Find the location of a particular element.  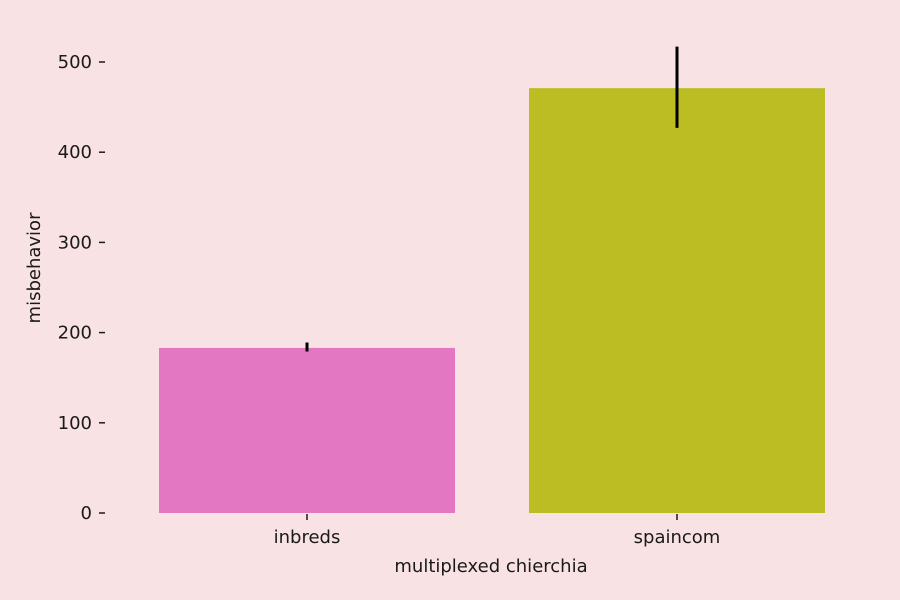

x-tick-label: inbreds is located at coordinates (307, 537).